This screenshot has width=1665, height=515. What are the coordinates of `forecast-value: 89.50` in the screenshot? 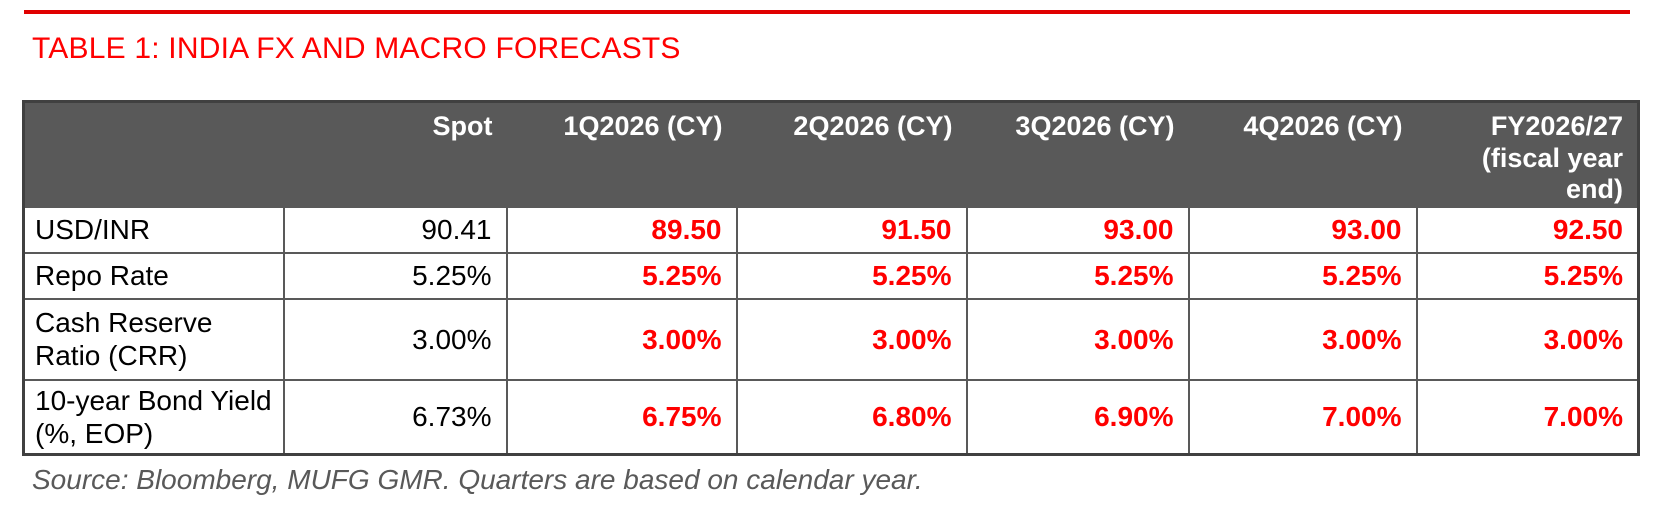 It's located at (621, 229).